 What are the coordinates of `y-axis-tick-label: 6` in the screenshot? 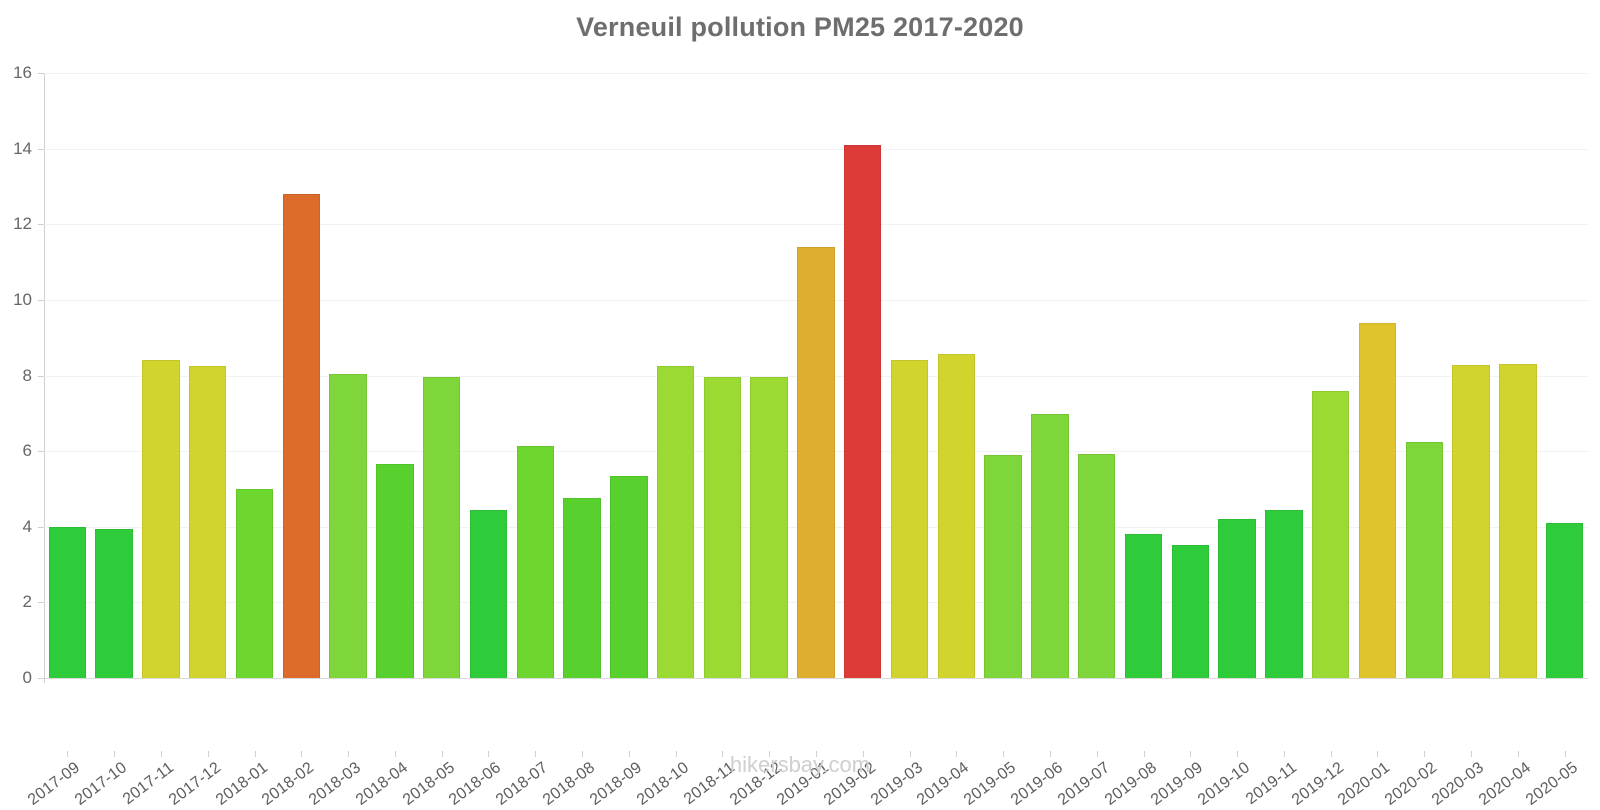 It's located at (27, 451).